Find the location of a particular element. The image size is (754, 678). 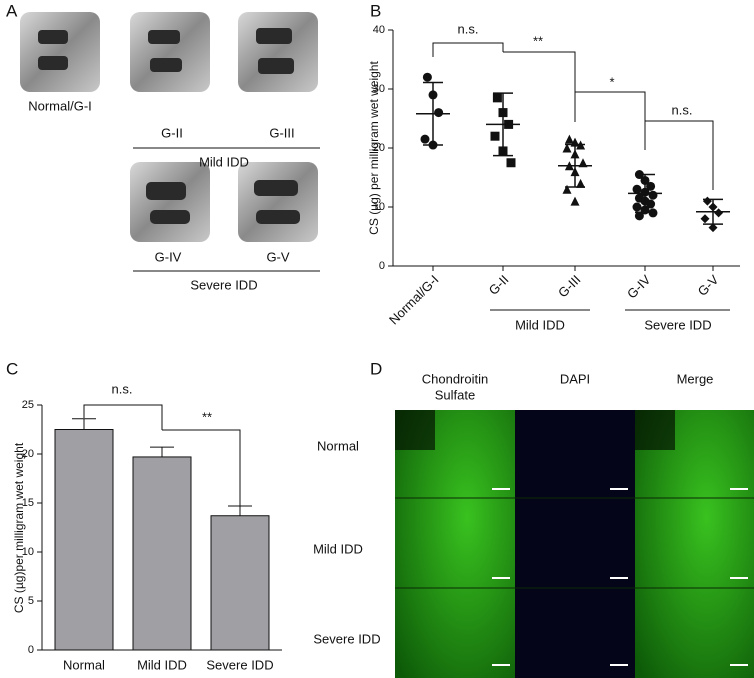

y-tick-label: 30 is located at coordinates (379, 89).